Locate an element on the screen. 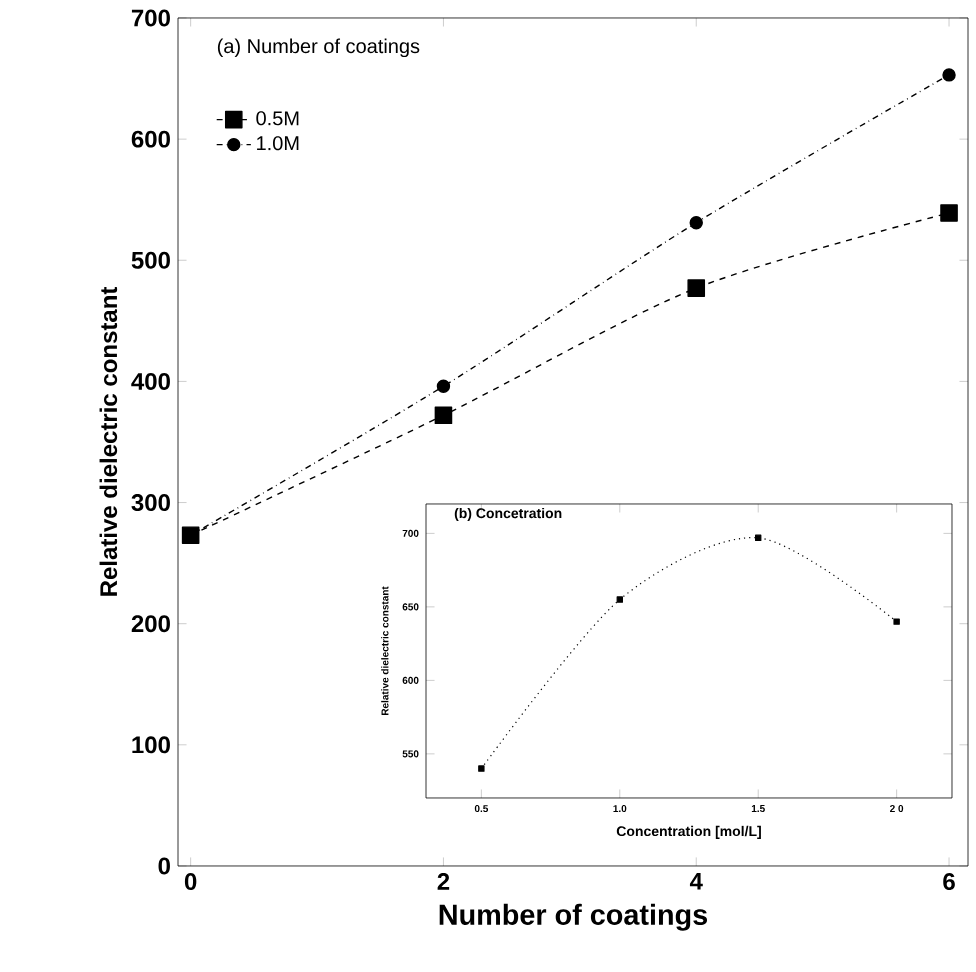 The height and width of the screenshot is (972, 976). legend-label: 0.5M is located at coordinates (277, 118).